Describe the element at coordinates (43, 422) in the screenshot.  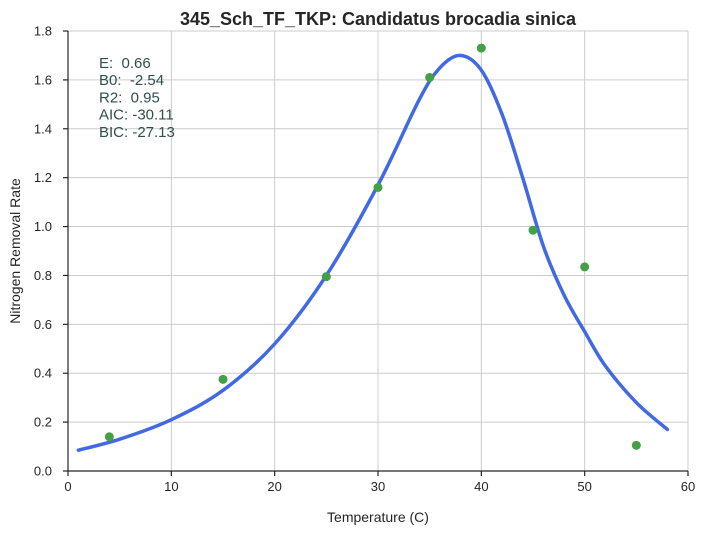
I see `y-tick-label: 0.2` at that location.